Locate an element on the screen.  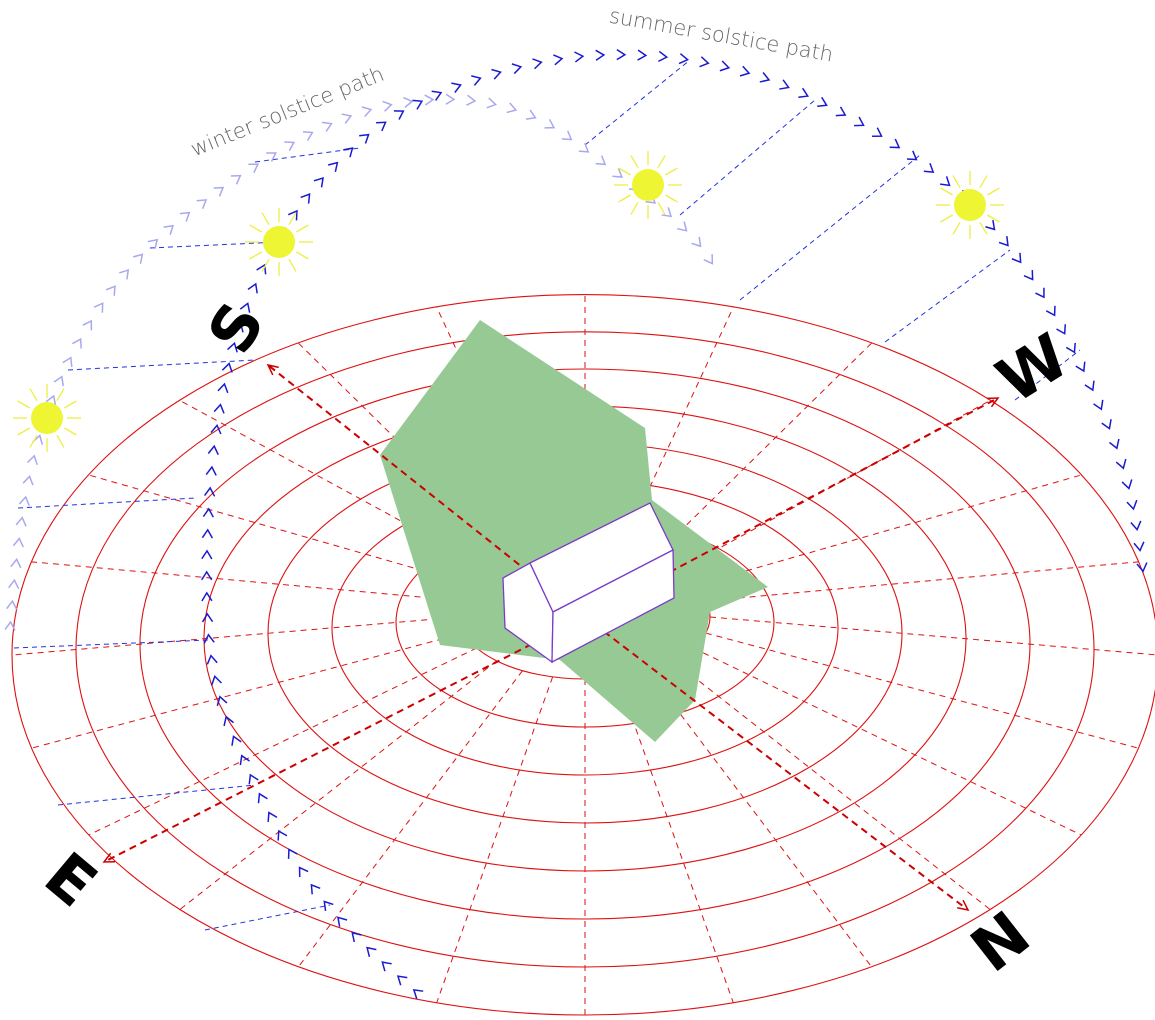
house is located at coordinates (588, 583).